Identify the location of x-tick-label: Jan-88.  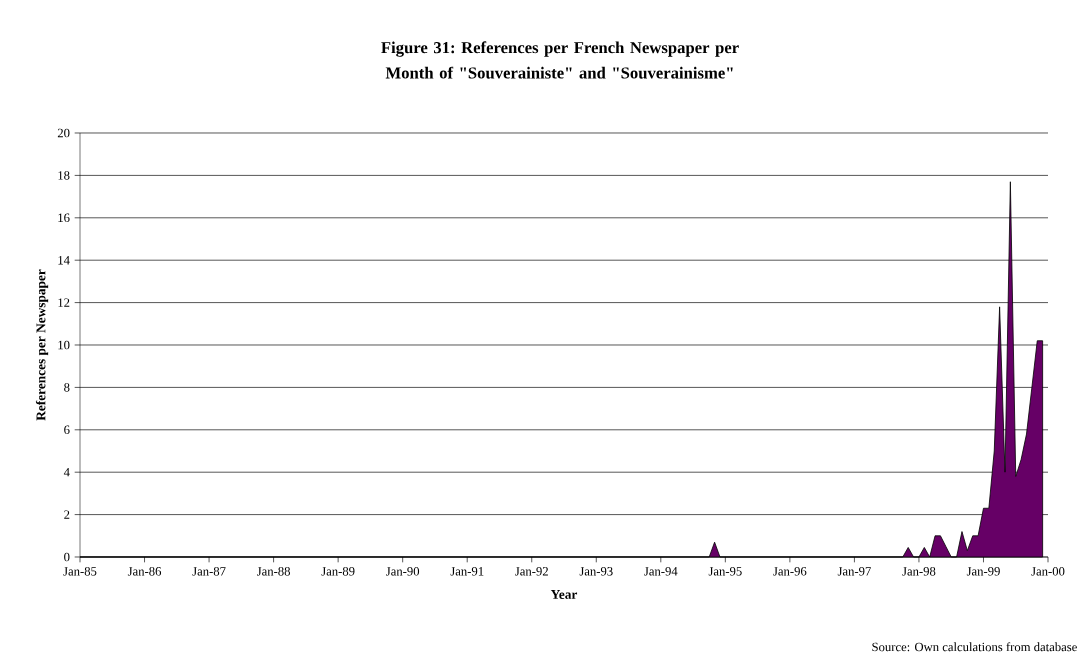
(273, 571).